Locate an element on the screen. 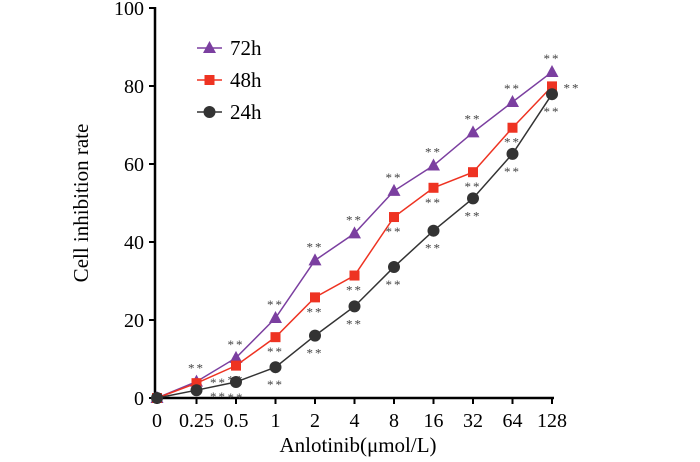 This screenshot has width=700, height=462. y-tick-label: 20 is located at coordinates (134, 321).